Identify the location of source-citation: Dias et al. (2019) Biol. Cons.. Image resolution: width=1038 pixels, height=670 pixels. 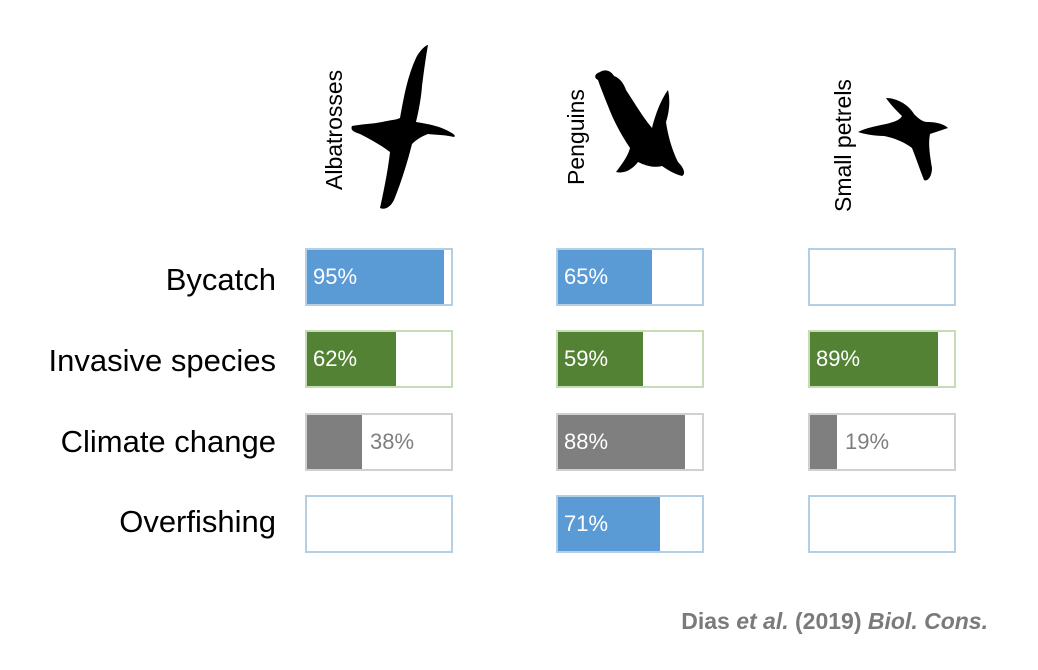
(834, 621).